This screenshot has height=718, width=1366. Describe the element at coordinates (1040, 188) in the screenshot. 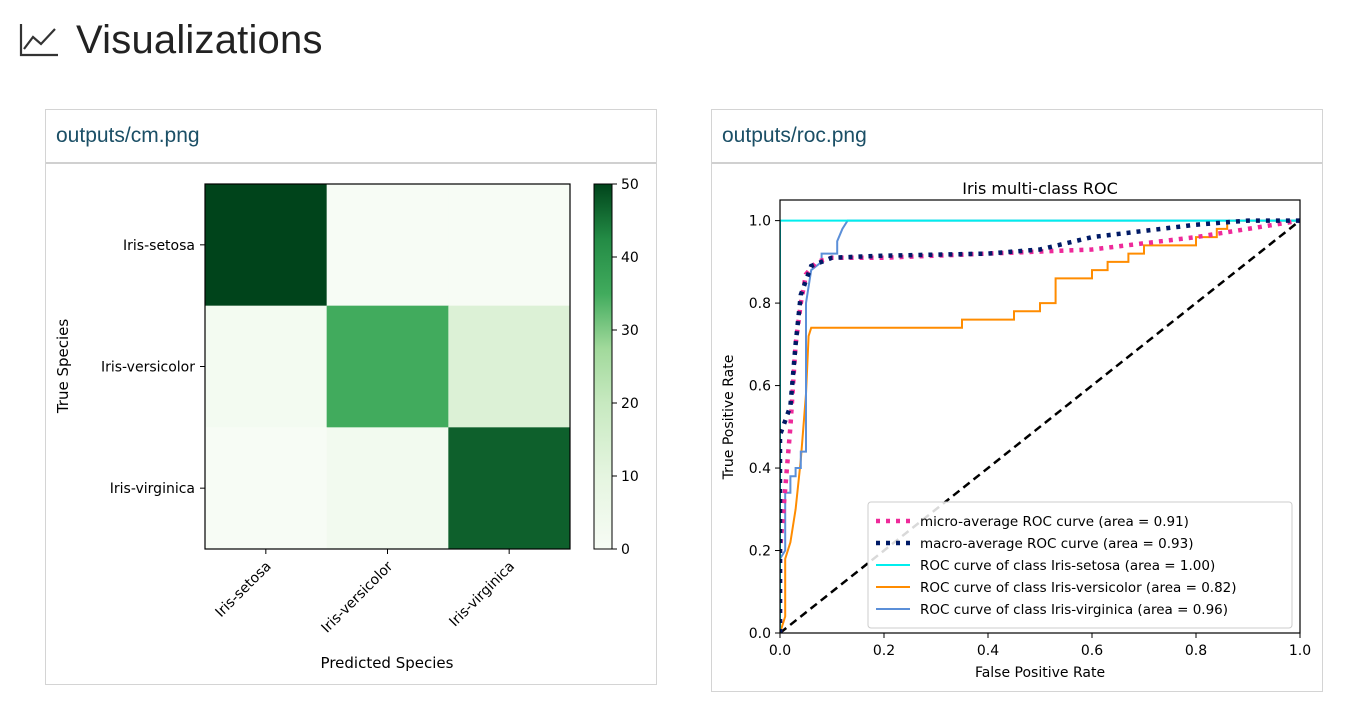

I see `chart-title: Iris multi-class ROC` at that location.